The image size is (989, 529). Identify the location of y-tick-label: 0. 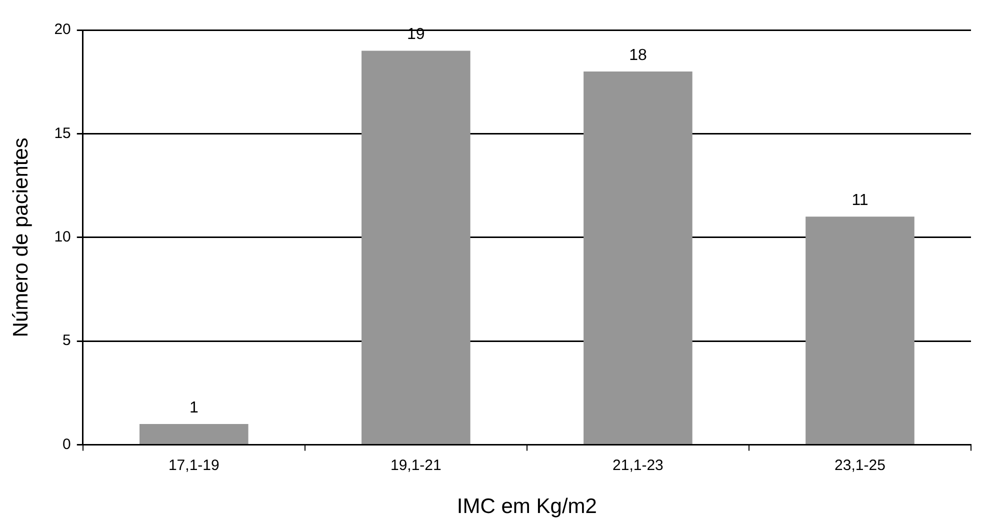
(66, 444).